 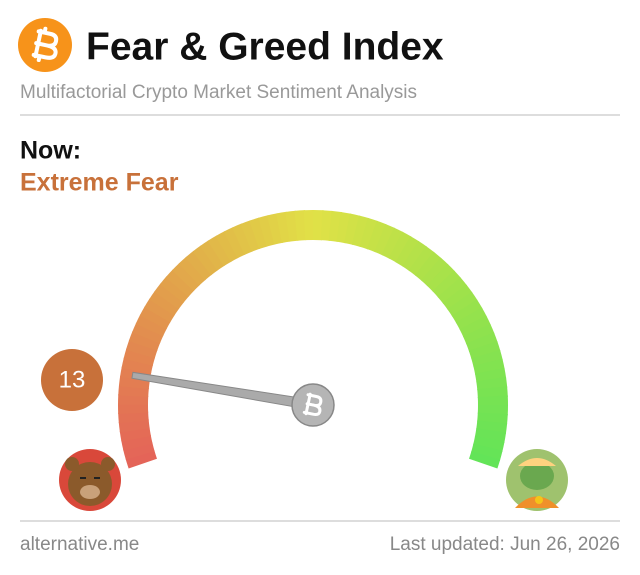 I want to click on frog-pendant, so click(x=539, y=500).